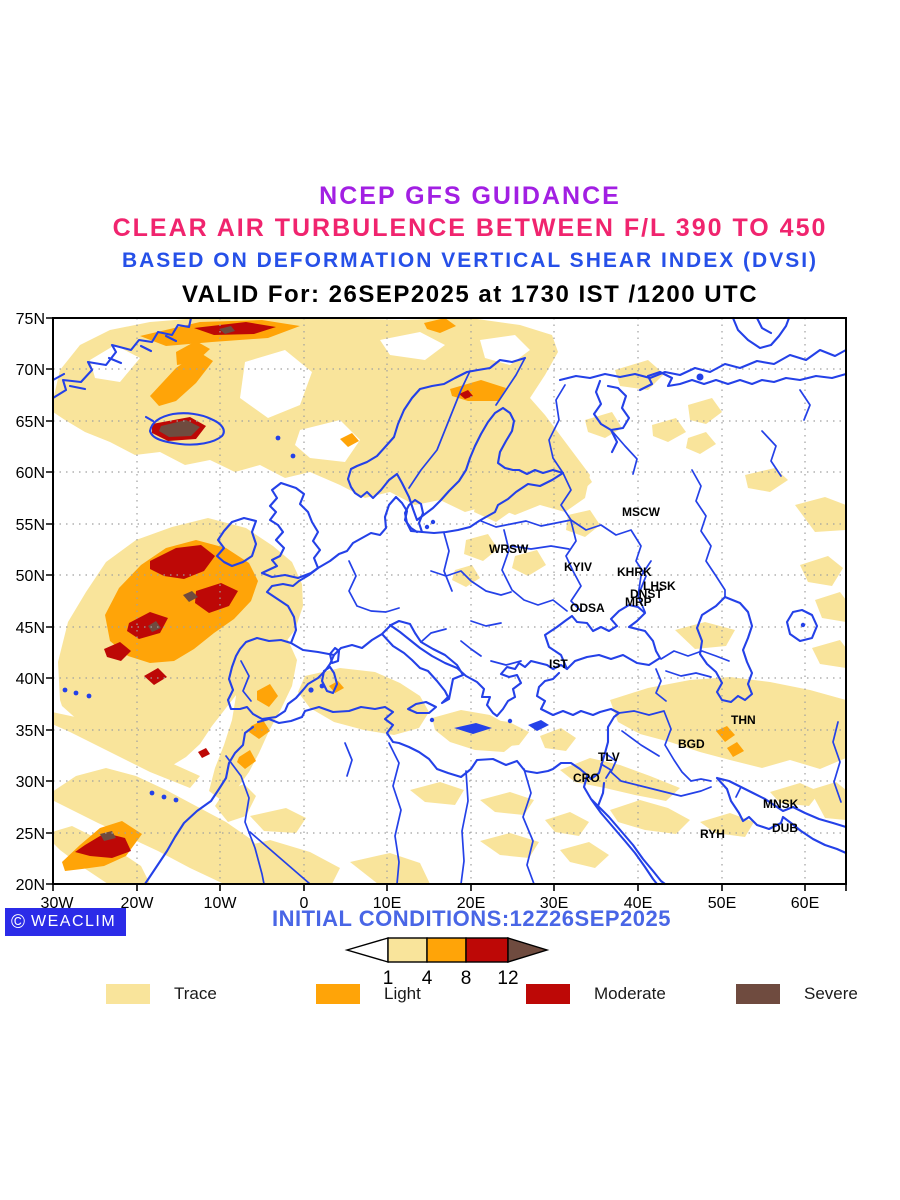  What do you see at coordinates (688, 501) in the screenshot?
I see `rivers-russia` at bounding box center [688, 501].